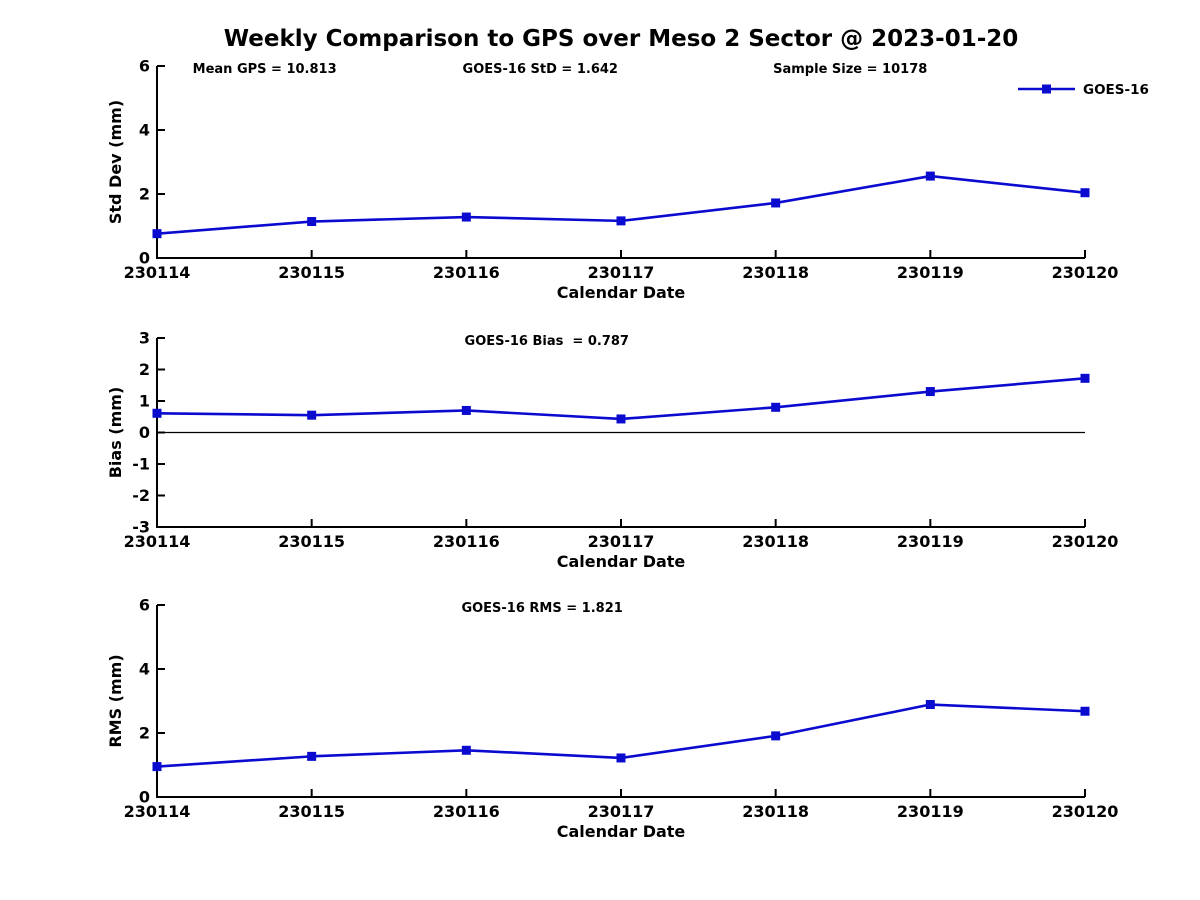  What do you see at coordinates (115, 162) in the screenshot?
I see `y-axis-label: Std Dev (mm)` at bounding box center [115, 162].